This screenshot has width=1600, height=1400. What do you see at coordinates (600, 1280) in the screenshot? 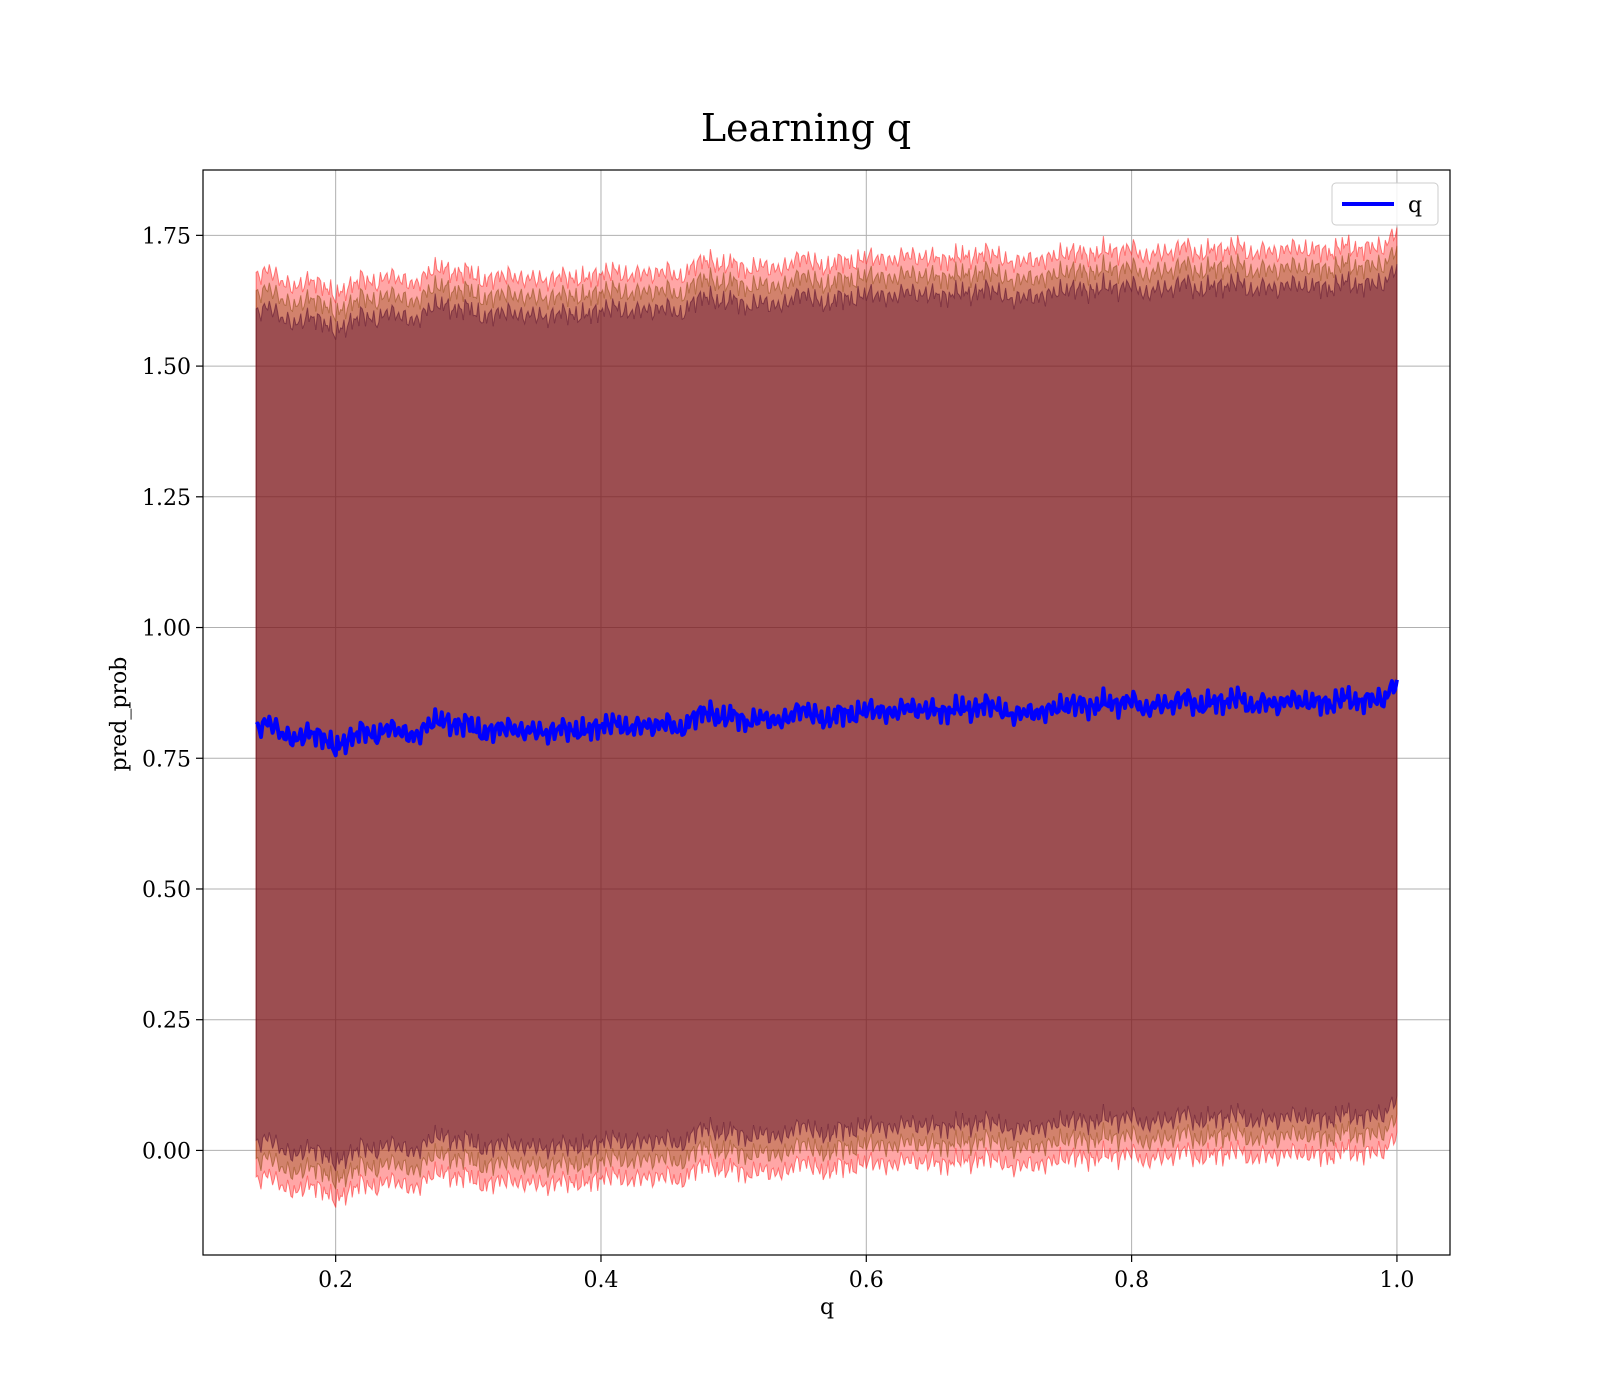
I see `x-tick-label: 0.4` at bounding box center [600, 1280].